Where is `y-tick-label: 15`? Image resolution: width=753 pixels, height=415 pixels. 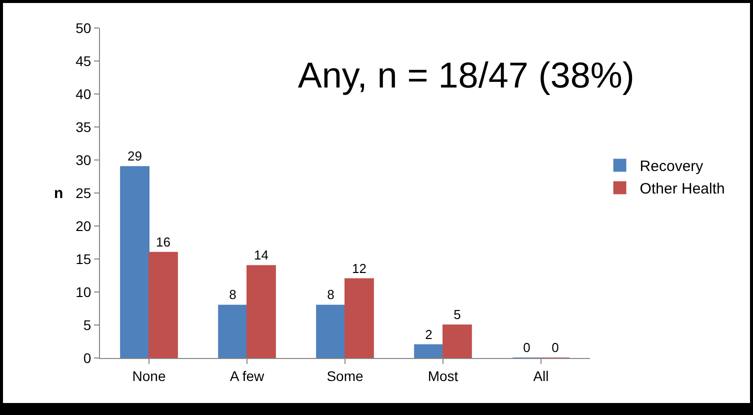 y-tick-label: 15 is located at coordinates (84, 258).